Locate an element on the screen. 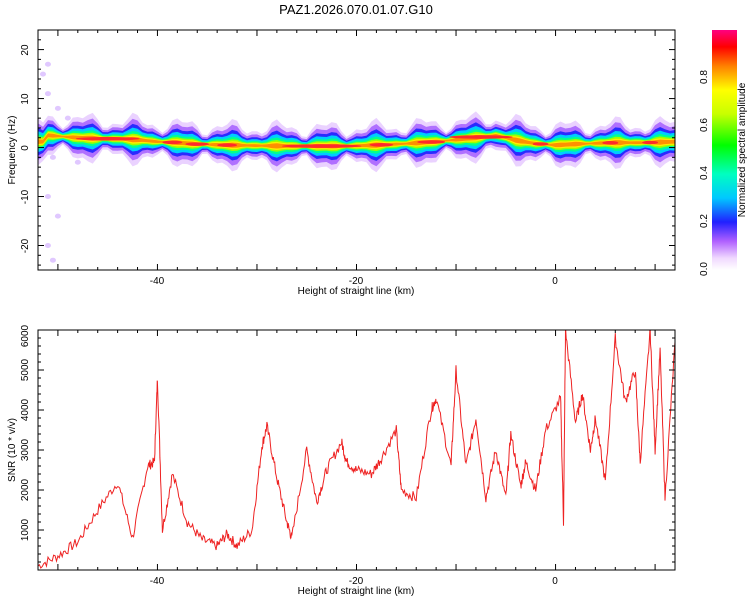 The height and width of the screenshot is (600, 750). snr-ytick-label: 4000 is located at coordinates (25, 409).